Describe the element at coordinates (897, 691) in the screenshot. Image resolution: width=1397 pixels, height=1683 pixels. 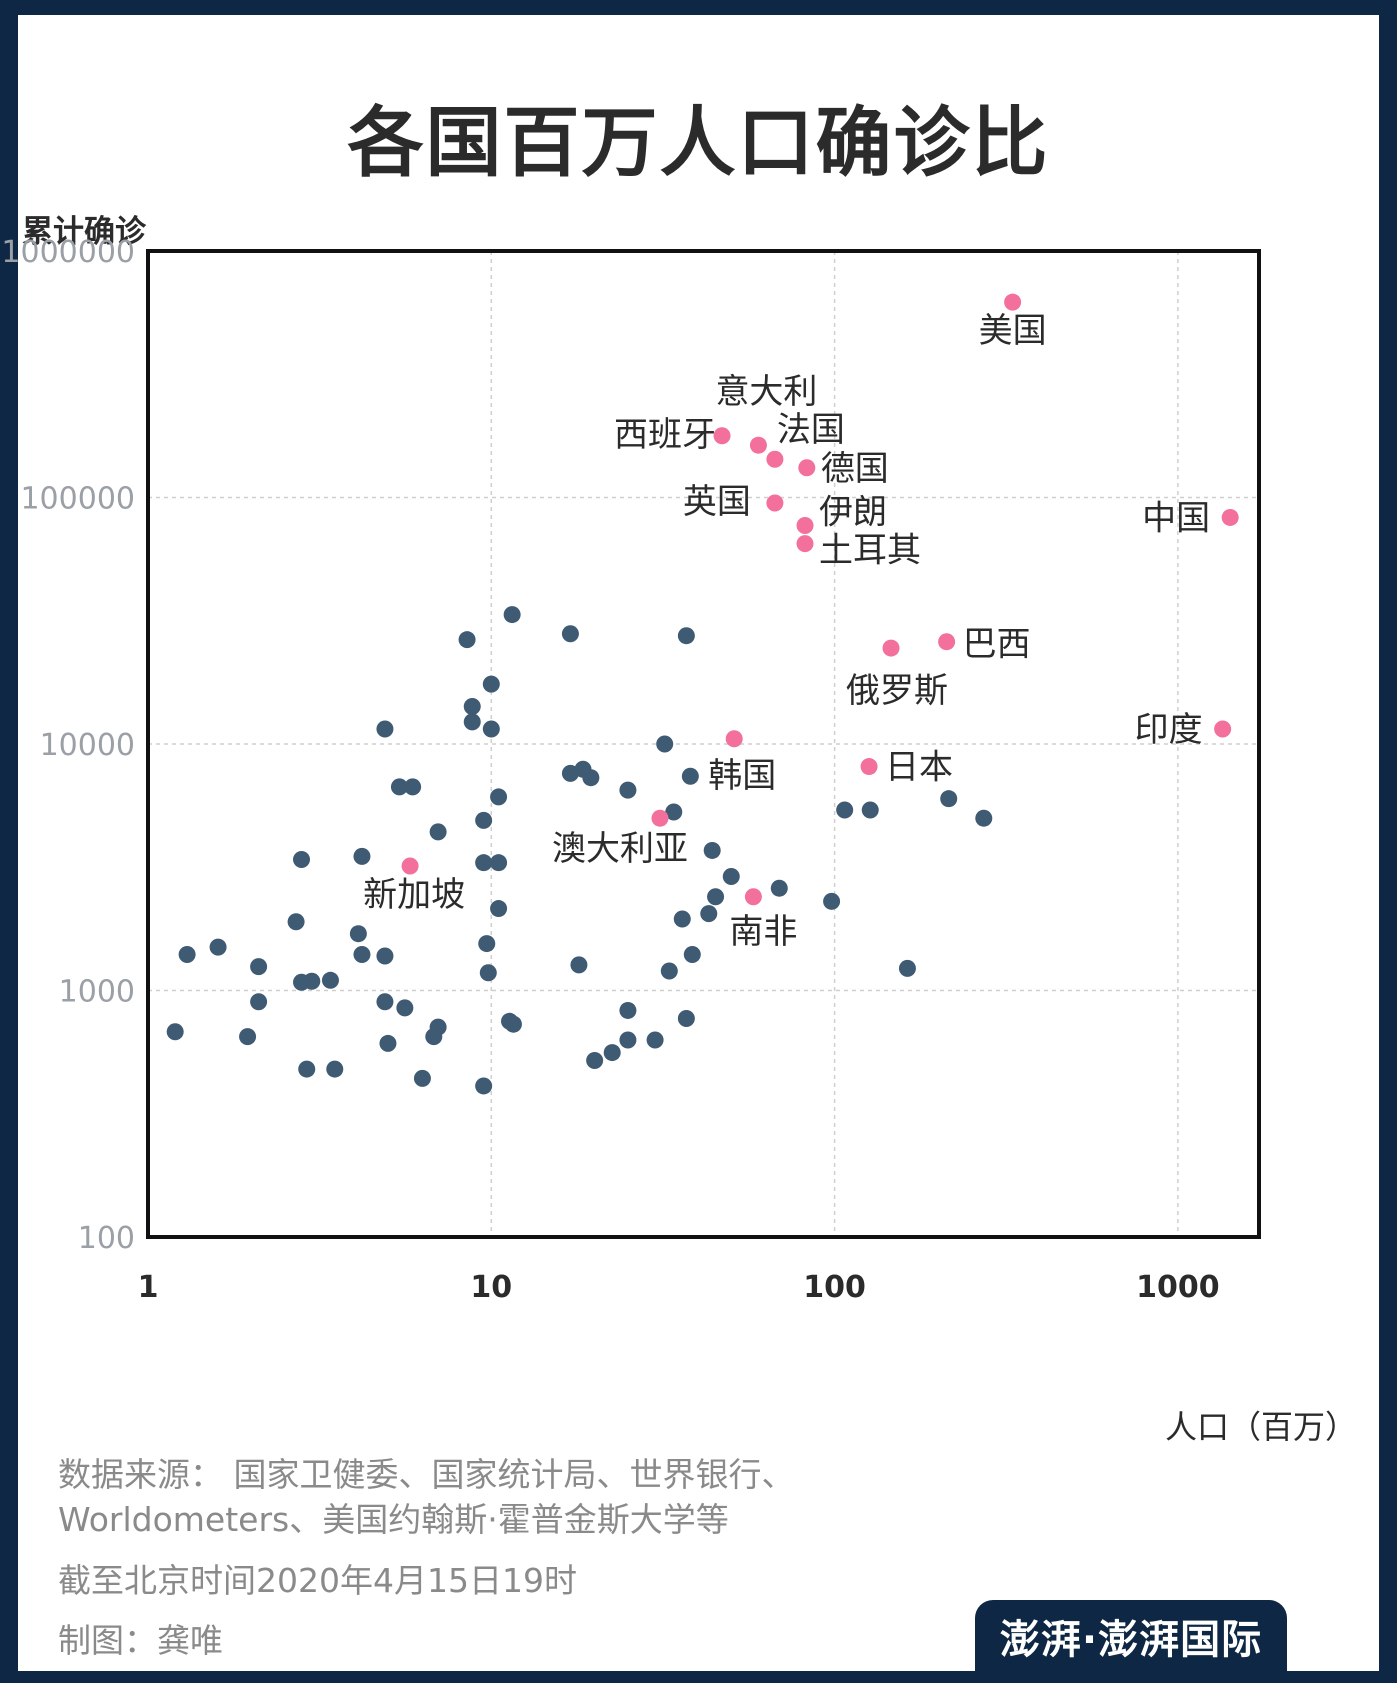
I see `point-label: 俄罗斯` at that location.